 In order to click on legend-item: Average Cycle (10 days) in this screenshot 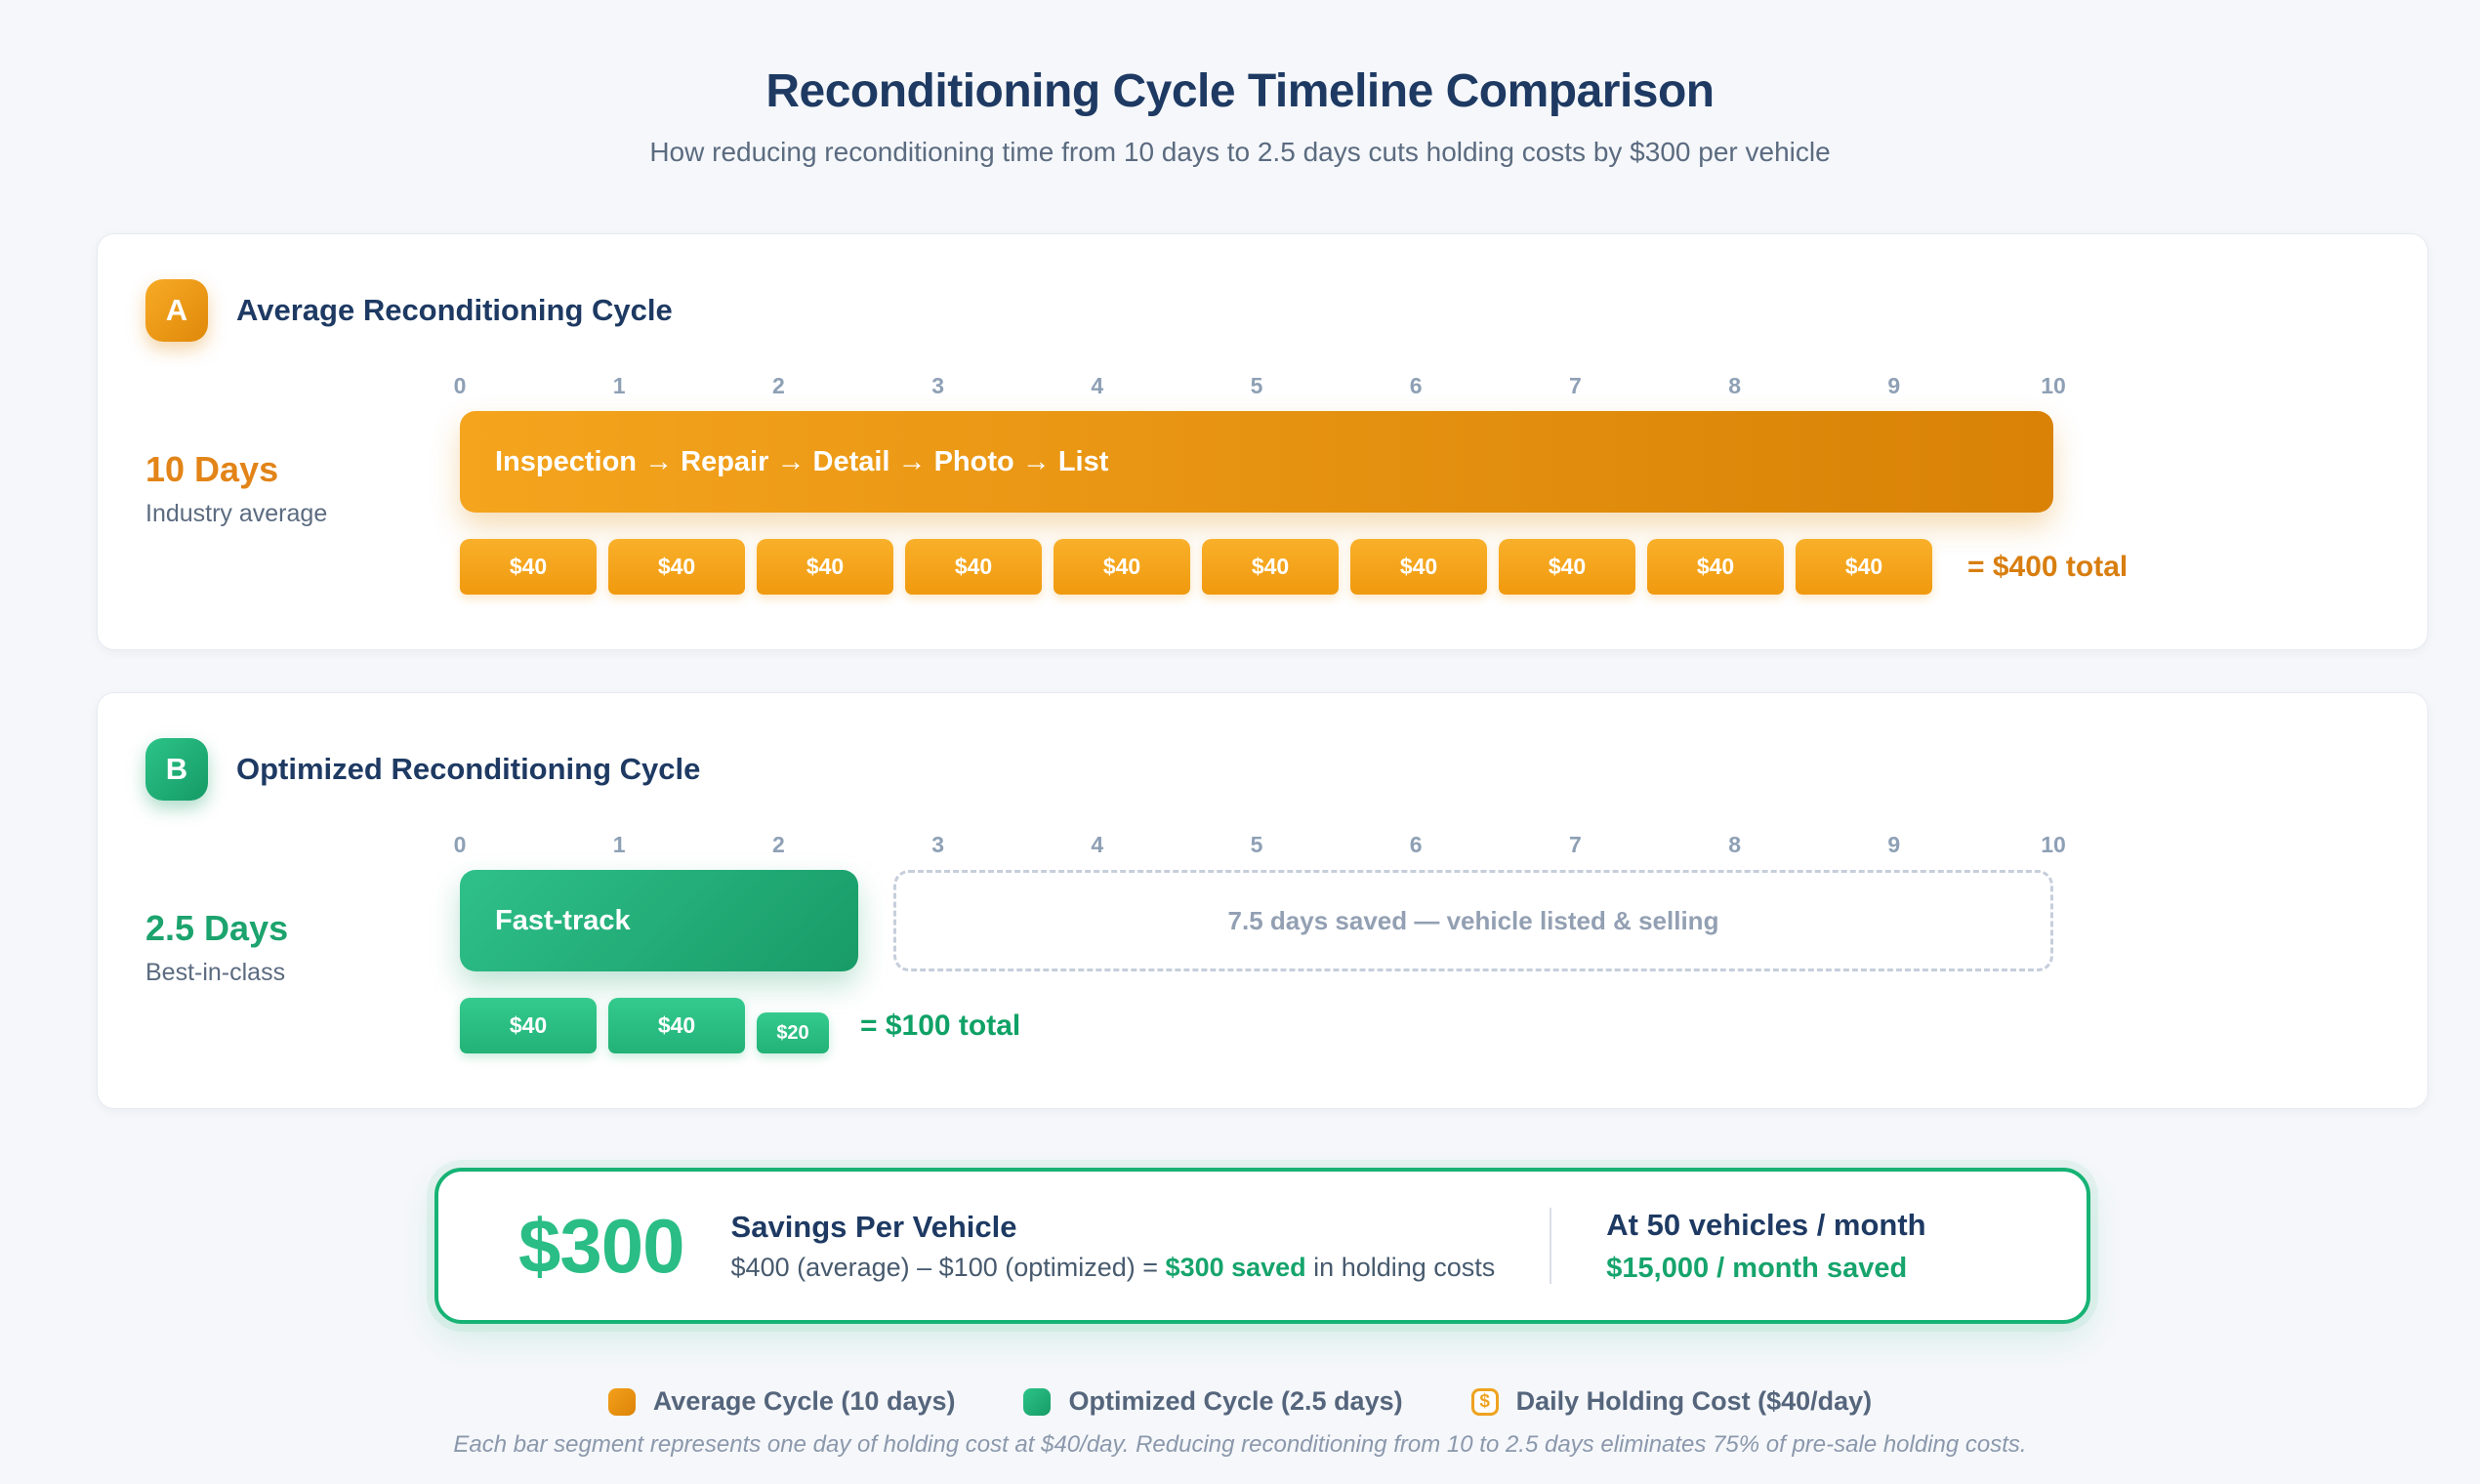, I will do `click(781, 1401)`.